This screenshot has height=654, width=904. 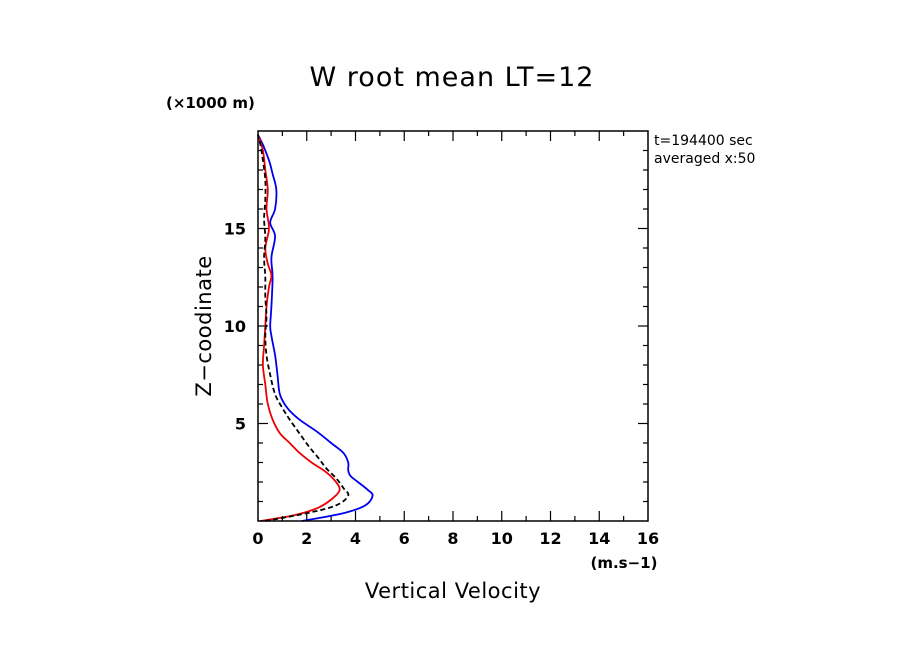 What do you see at coordinates (502, 538) in the screenshot?
I see `x-tick-label: 10` at bounding box center [502, 538].